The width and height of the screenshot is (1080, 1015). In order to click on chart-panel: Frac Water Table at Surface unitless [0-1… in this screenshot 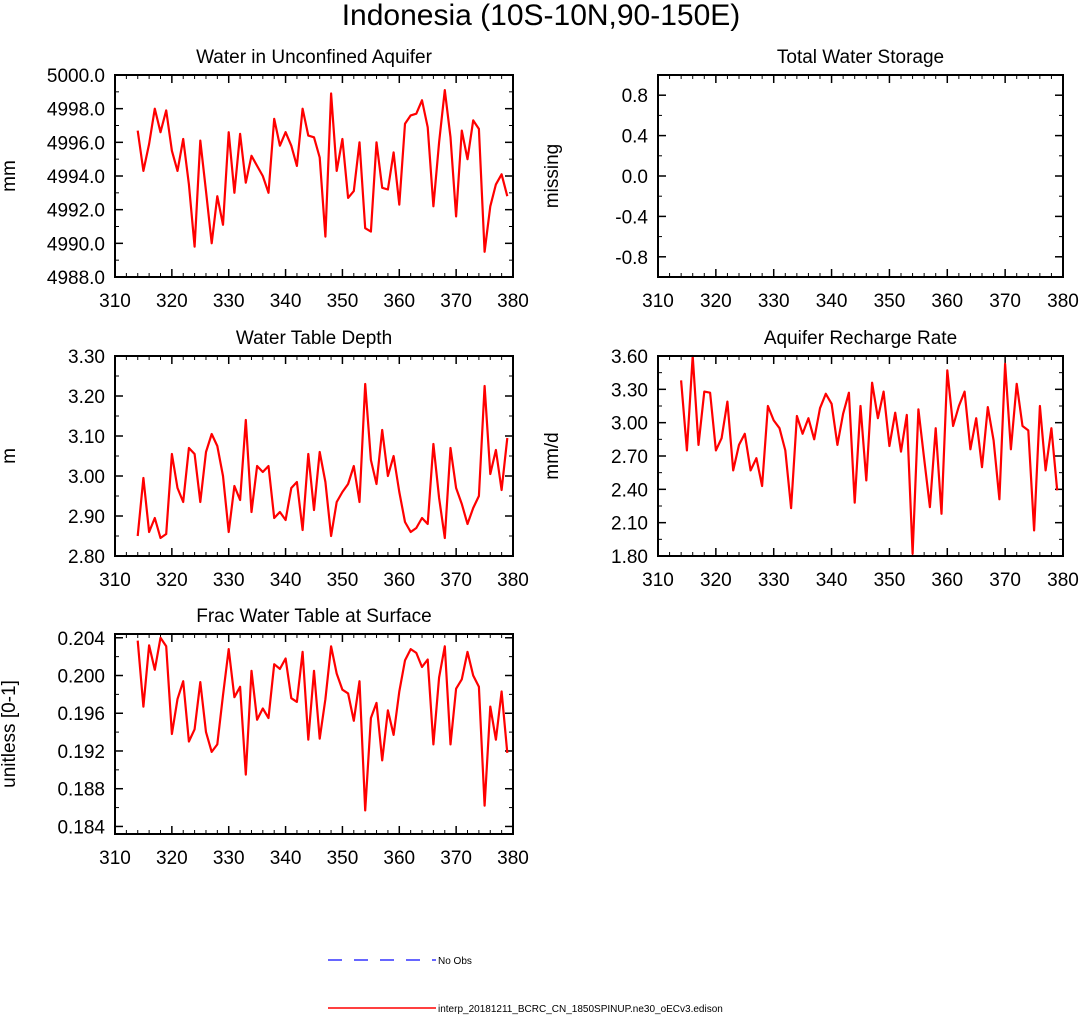, I will do `click(264, 737)`.